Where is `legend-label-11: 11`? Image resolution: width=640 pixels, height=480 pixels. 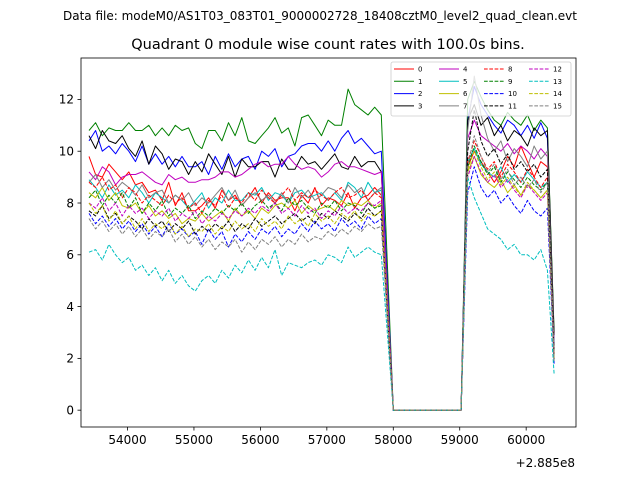 legend-label-11: 11 is located at coordinates (512, 106).